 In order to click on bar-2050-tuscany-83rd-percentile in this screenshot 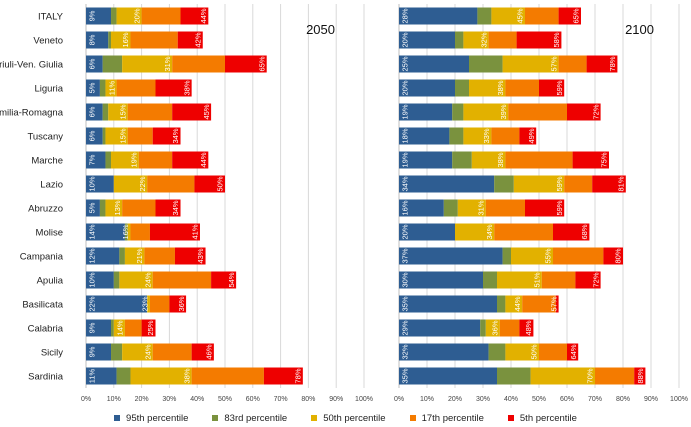, I will do `click(104, 136)`.